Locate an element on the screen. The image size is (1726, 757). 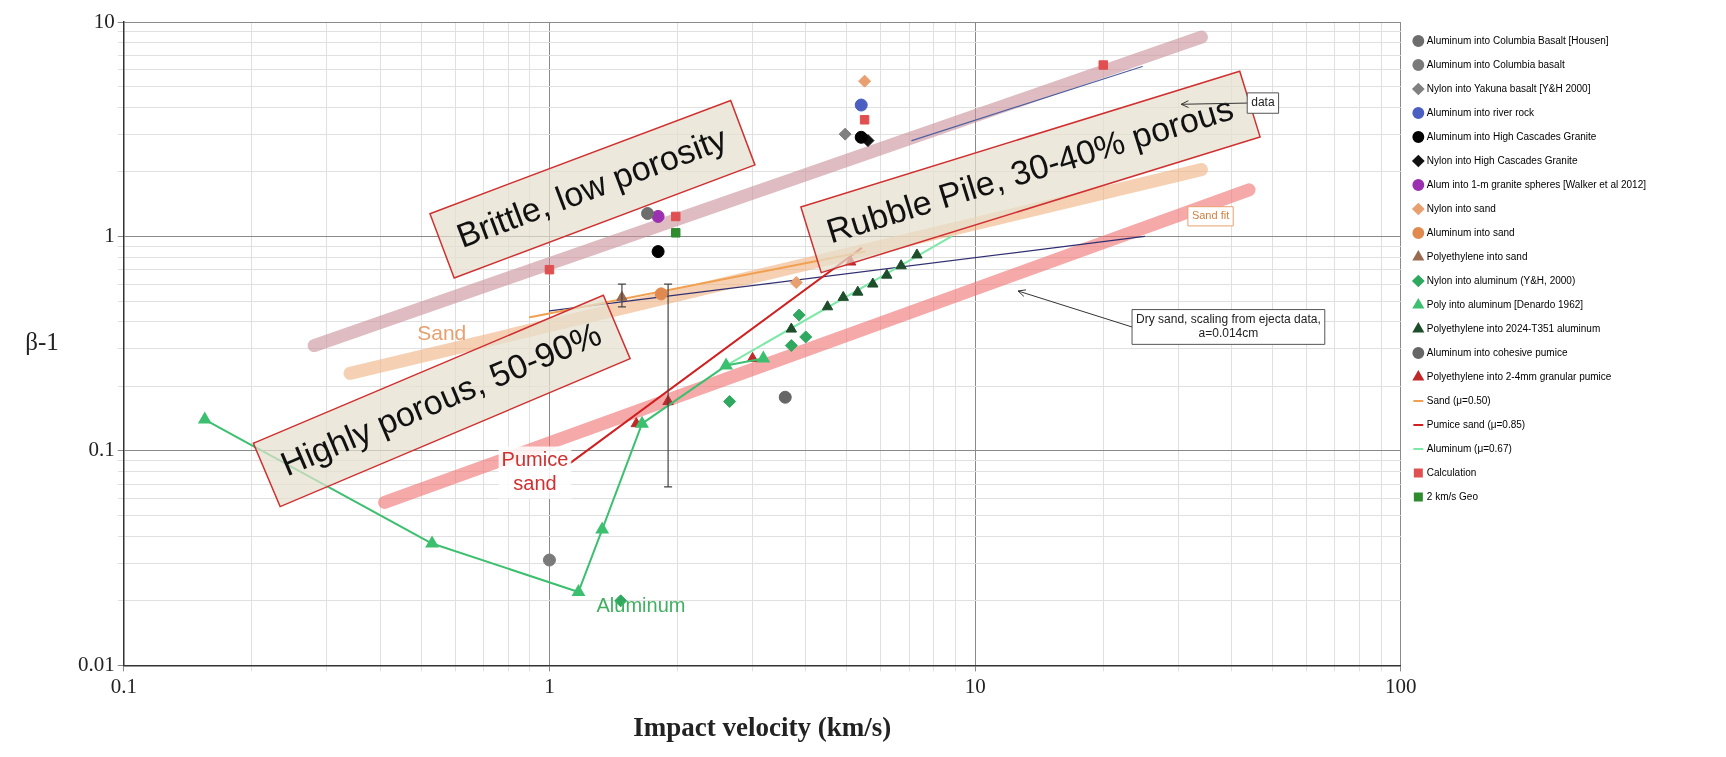
legend-label: Aluminum into Columbia Basalt [Housen] is located at coordinates (1517, 40).